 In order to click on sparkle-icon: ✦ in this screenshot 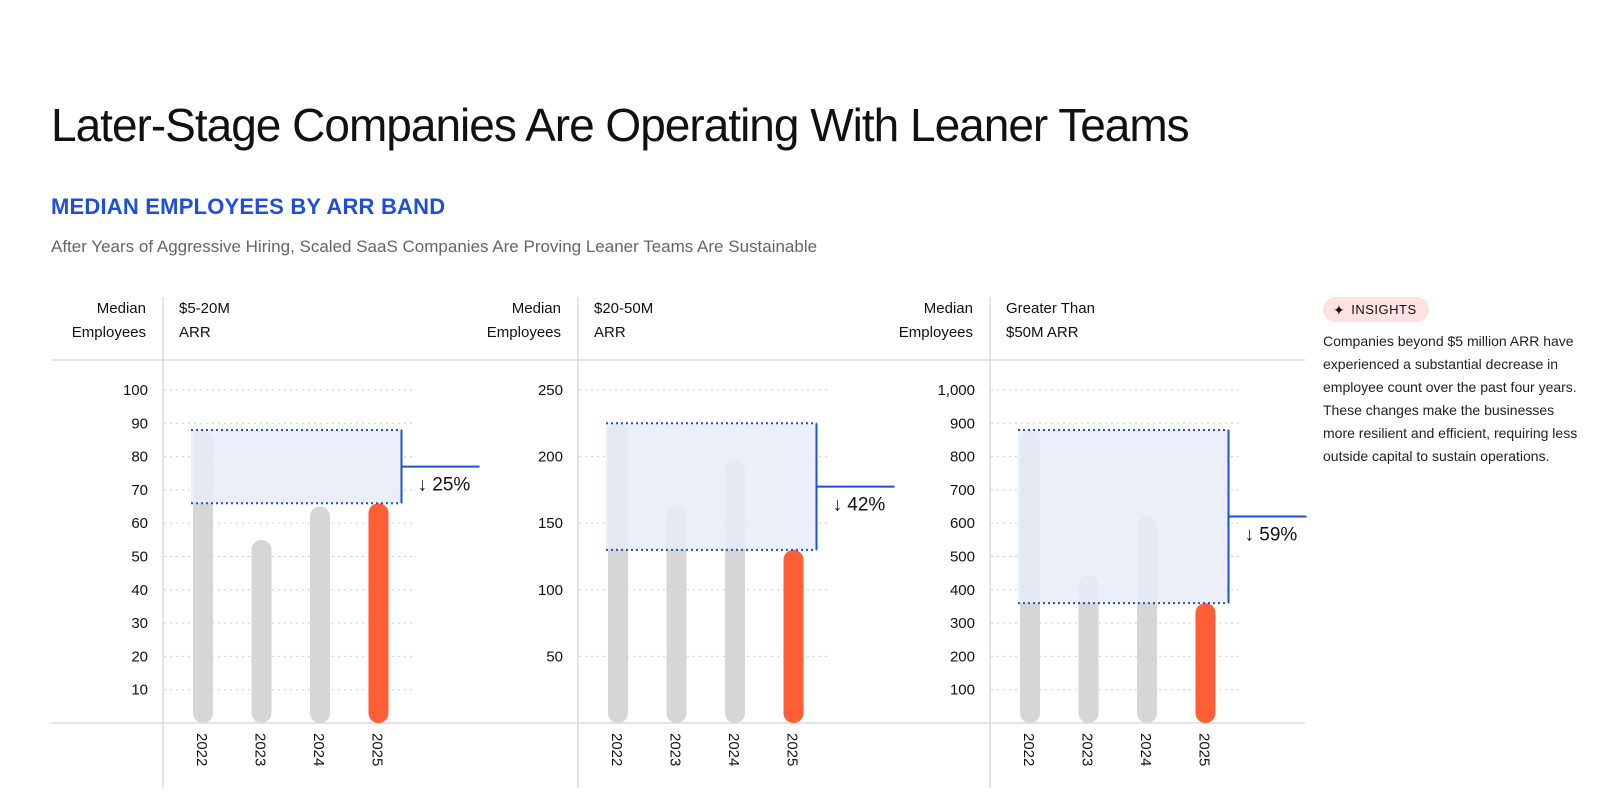, I will do `click(1339, 309)`.